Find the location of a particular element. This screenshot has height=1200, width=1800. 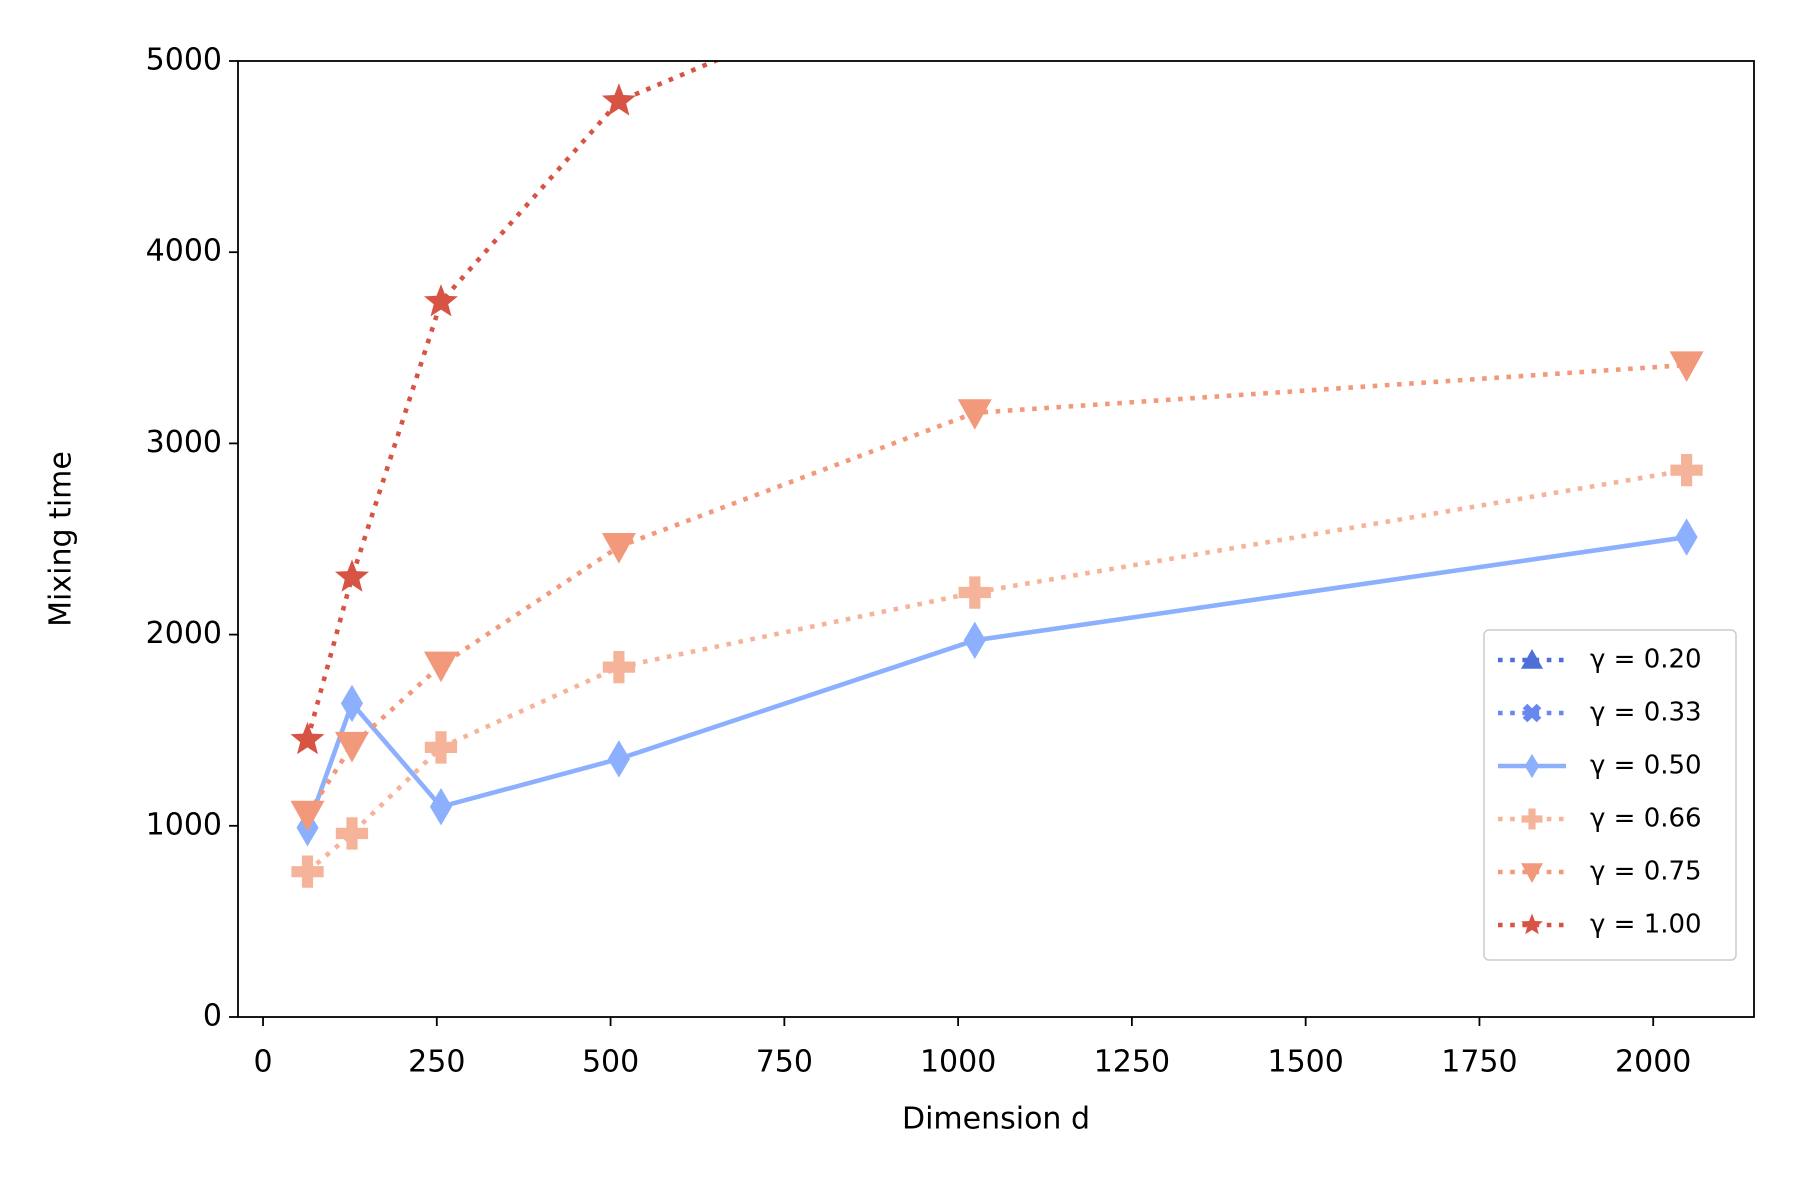

legend-label: γ = 0.75 is located at coordinates (1646, 872).